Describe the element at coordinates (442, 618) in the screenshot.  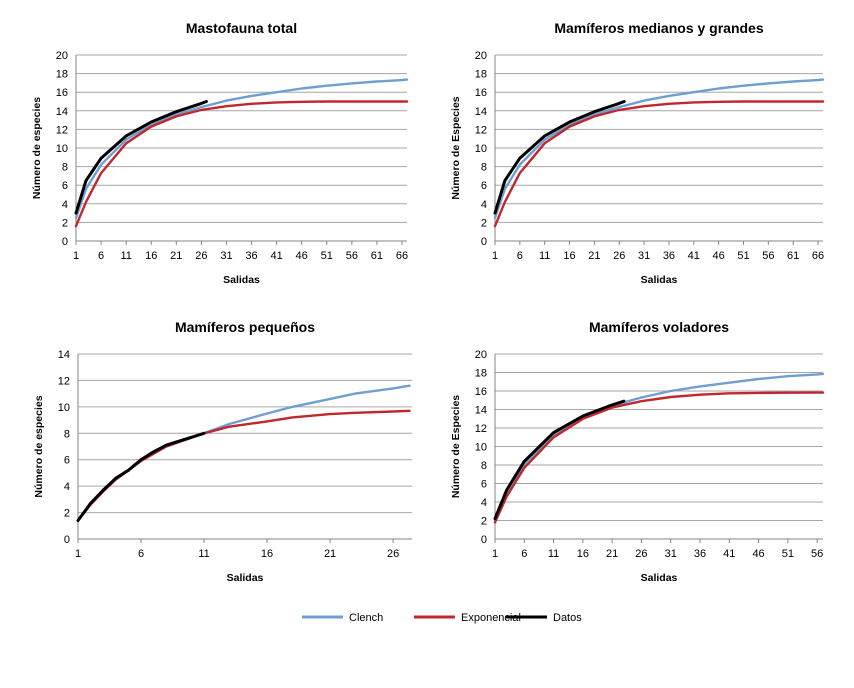
I see `legend: Clench Exponencial Datos` at that location.